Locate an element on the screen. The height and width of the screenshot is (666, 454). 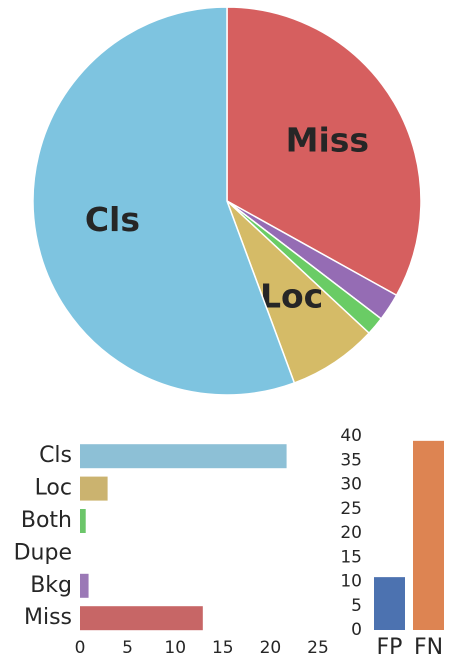
y-tick-label: 25 is located at coordinates (351, 509).